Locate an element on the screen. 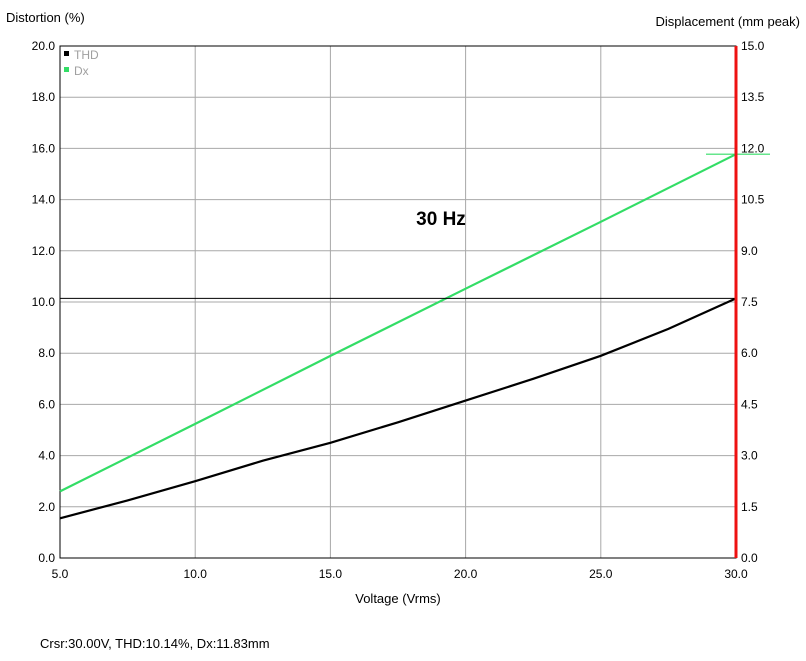  y-left-tick-label: 14.0 is located at coordinates (44, 200).